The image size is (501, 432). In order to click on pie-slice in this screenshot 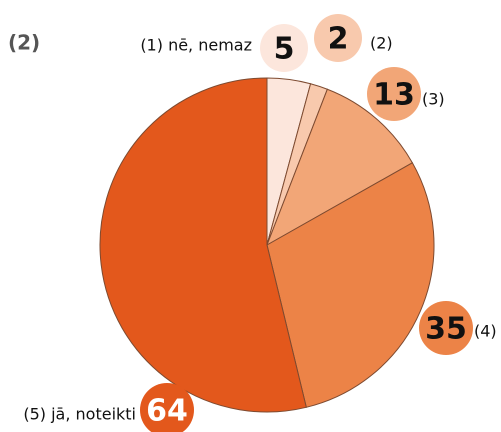, I will do `click(340, 167)`.